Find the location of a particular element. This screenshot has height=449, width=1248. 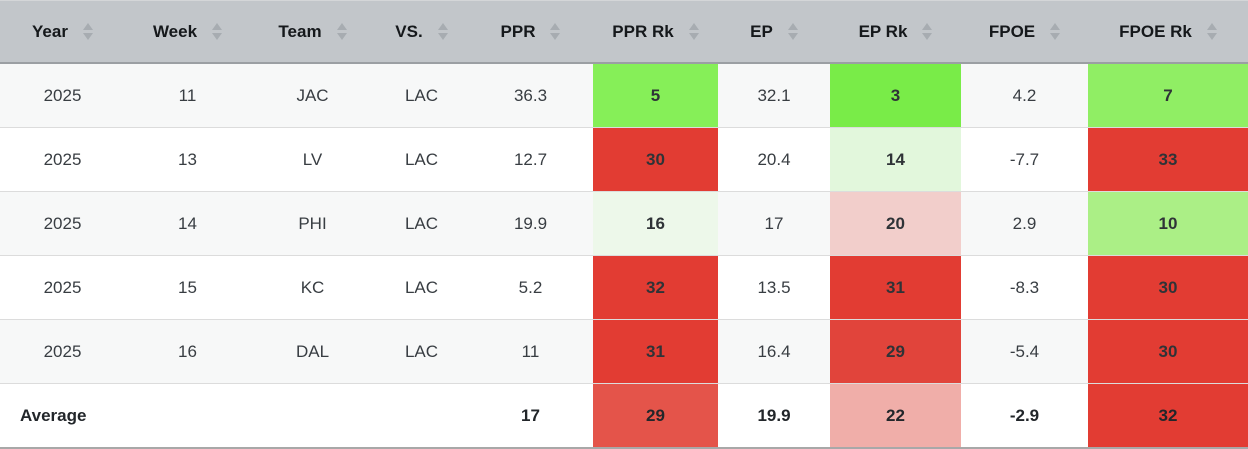

cell-team: PHI is located at coordinates (312, 223).